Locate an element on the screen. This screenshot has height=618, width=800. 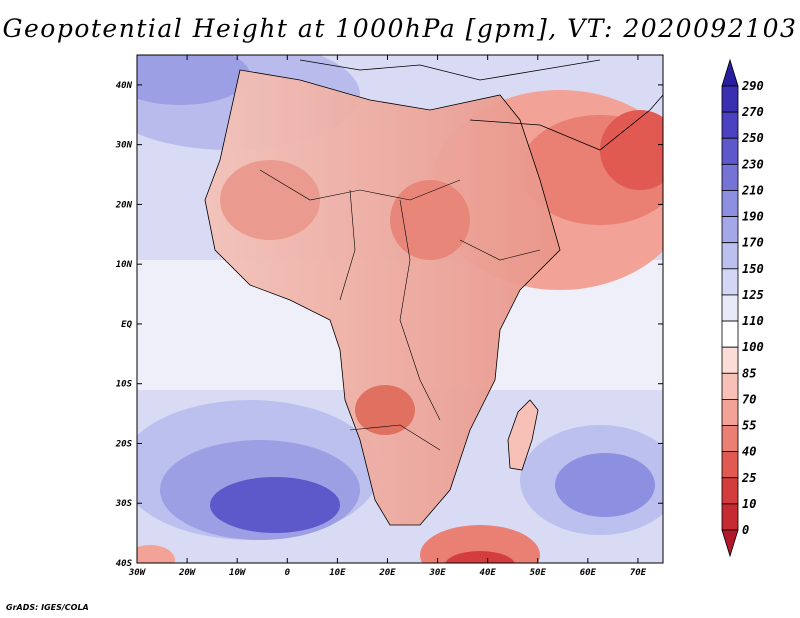
lon-tick-label: 20E is located at coordinates (387, 573).